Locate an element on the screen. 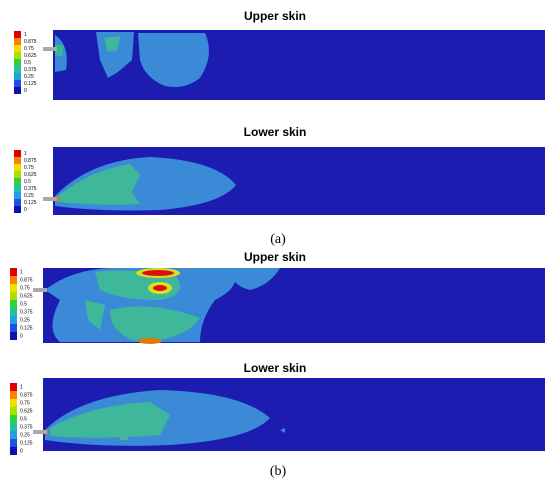 The width and height of the screenshot is (550, 487). panel-label: (a) is located at coordinates (278, 239).